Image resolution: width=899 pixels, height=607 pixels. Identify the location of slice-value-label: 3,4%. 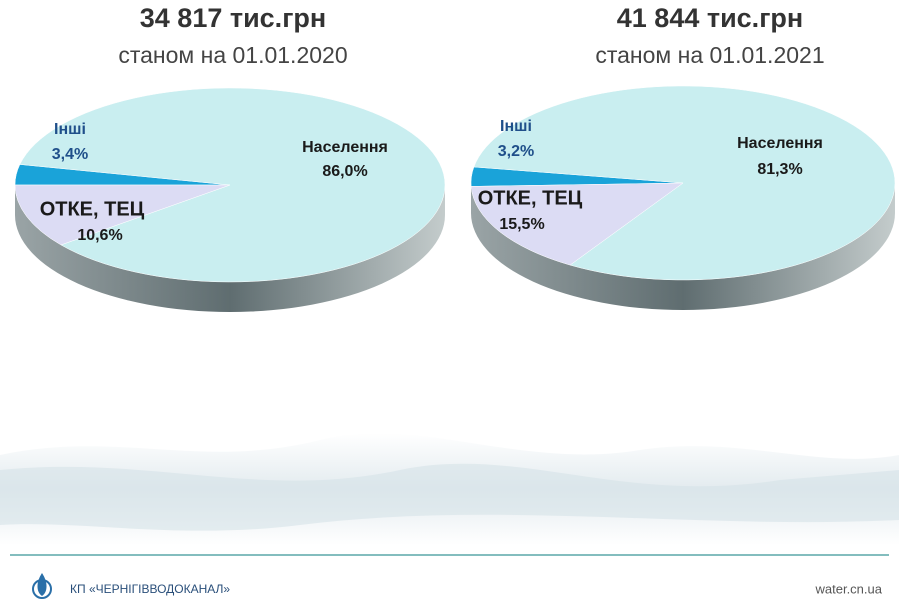
(70, 154).